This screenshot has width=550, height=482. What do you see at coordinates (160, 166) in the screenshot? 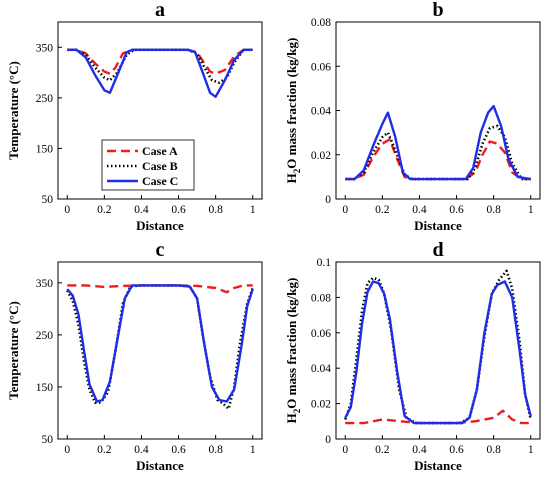
I see `legend-label: Case B` at bounding box center [160, 166].